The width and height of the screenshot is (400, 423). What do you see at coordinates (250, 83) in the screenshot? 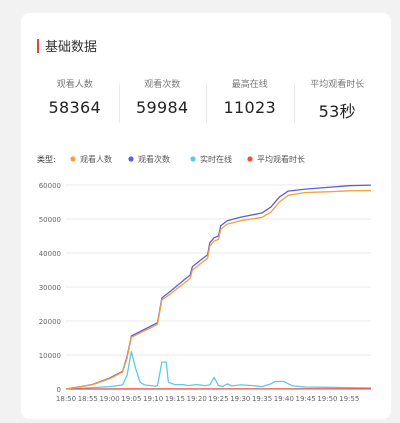
I see `stat-label: 最高在线` at bounding box center [250, 83].